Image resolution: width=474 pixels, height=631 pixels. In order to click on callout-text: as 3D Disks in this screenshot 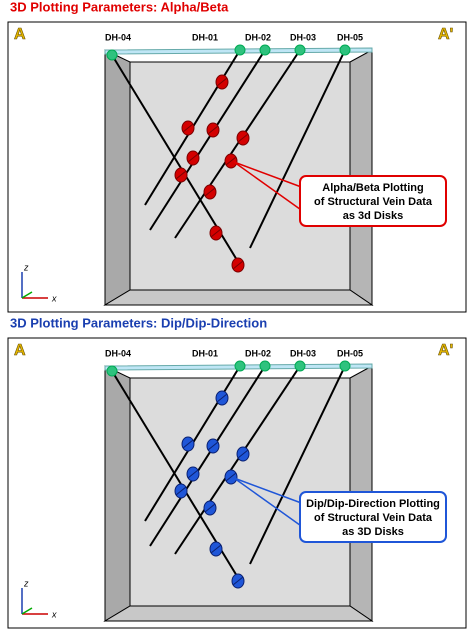, I will do `click(373, 532)`.